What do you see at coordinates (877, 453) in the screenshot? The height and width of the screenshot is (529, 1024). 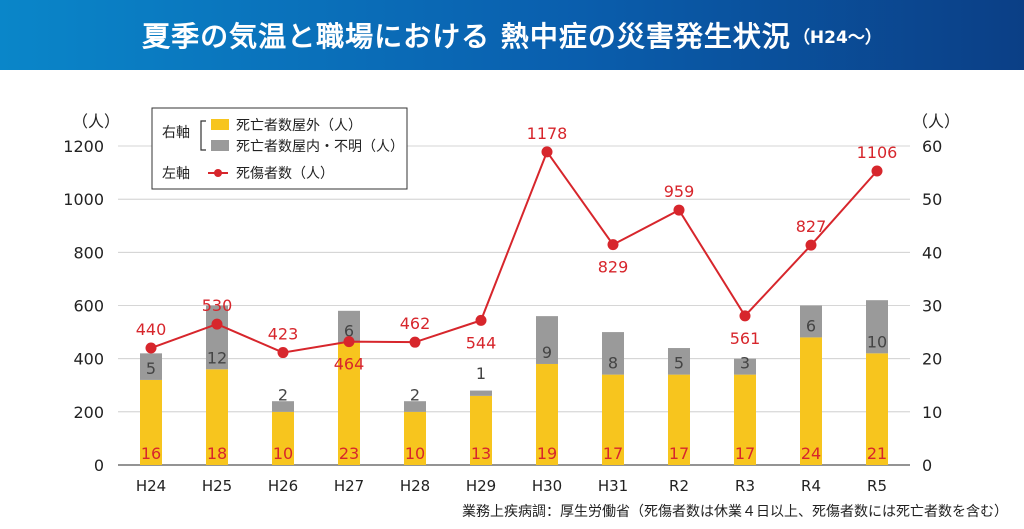 I see `bar-outdoor-value-label: 21` at bounding box center [877, 453].